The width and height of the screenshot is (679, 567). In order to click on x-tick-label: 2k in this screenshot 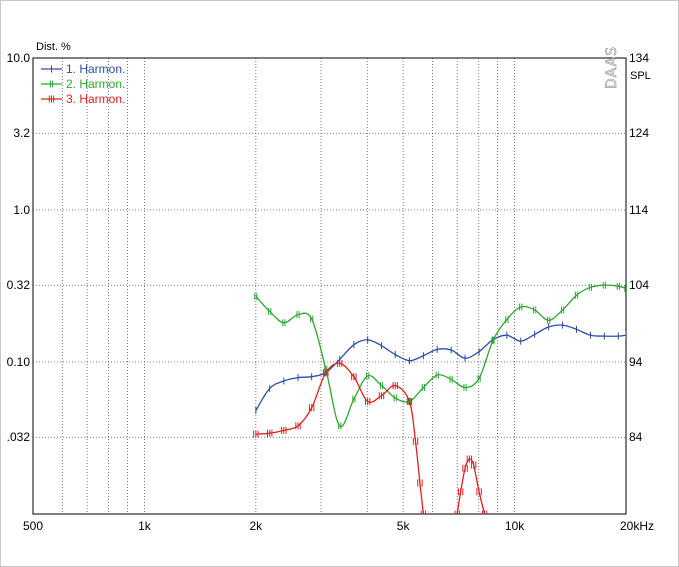, I will do `click(257, 526)`.